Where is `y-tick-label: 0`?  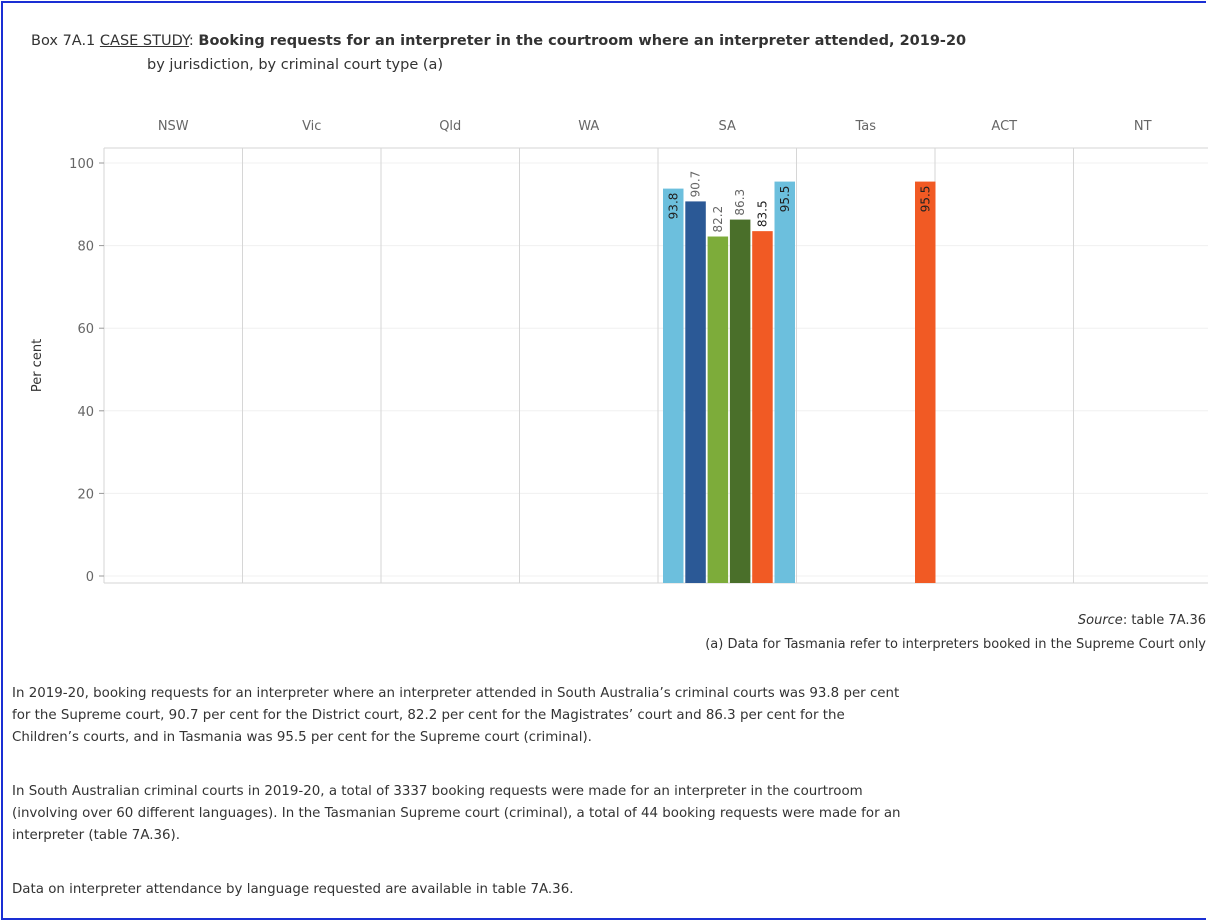
y-tick-label: 0 is located at coordinates (90, 577).